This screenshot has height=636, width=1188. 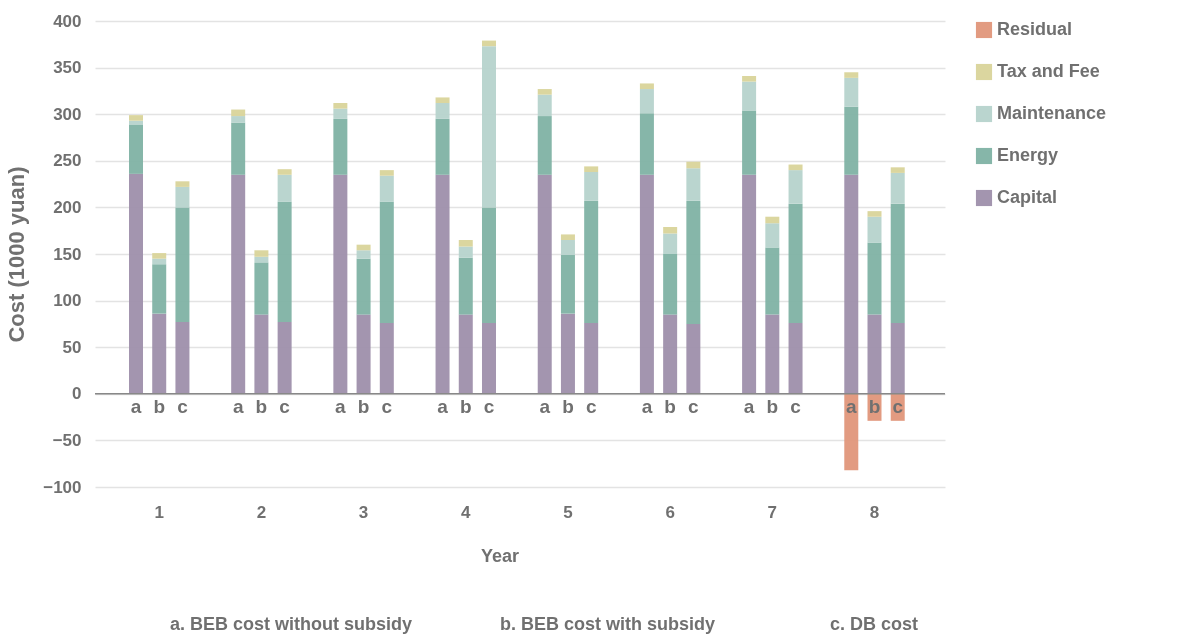 What do you see at coordinates (72, 347) in the screenshot?
I see `y-tick-label: 50` at bounding box center [72, 347].